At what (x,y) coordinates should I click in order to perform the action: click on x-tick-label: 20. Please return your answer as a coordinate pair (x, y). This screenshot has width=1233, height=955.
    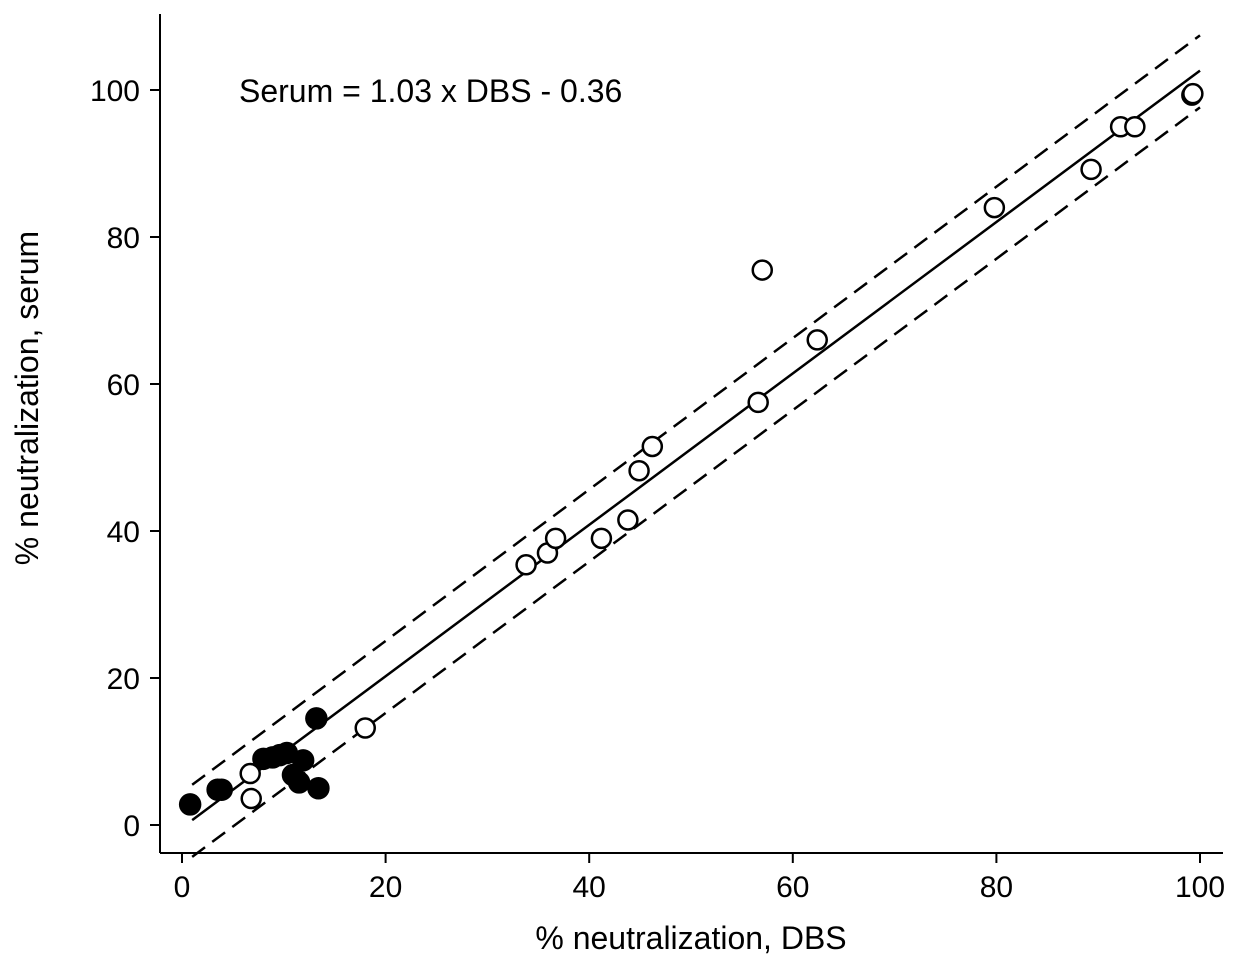
    Looking at the image, I should click on (385, 887).